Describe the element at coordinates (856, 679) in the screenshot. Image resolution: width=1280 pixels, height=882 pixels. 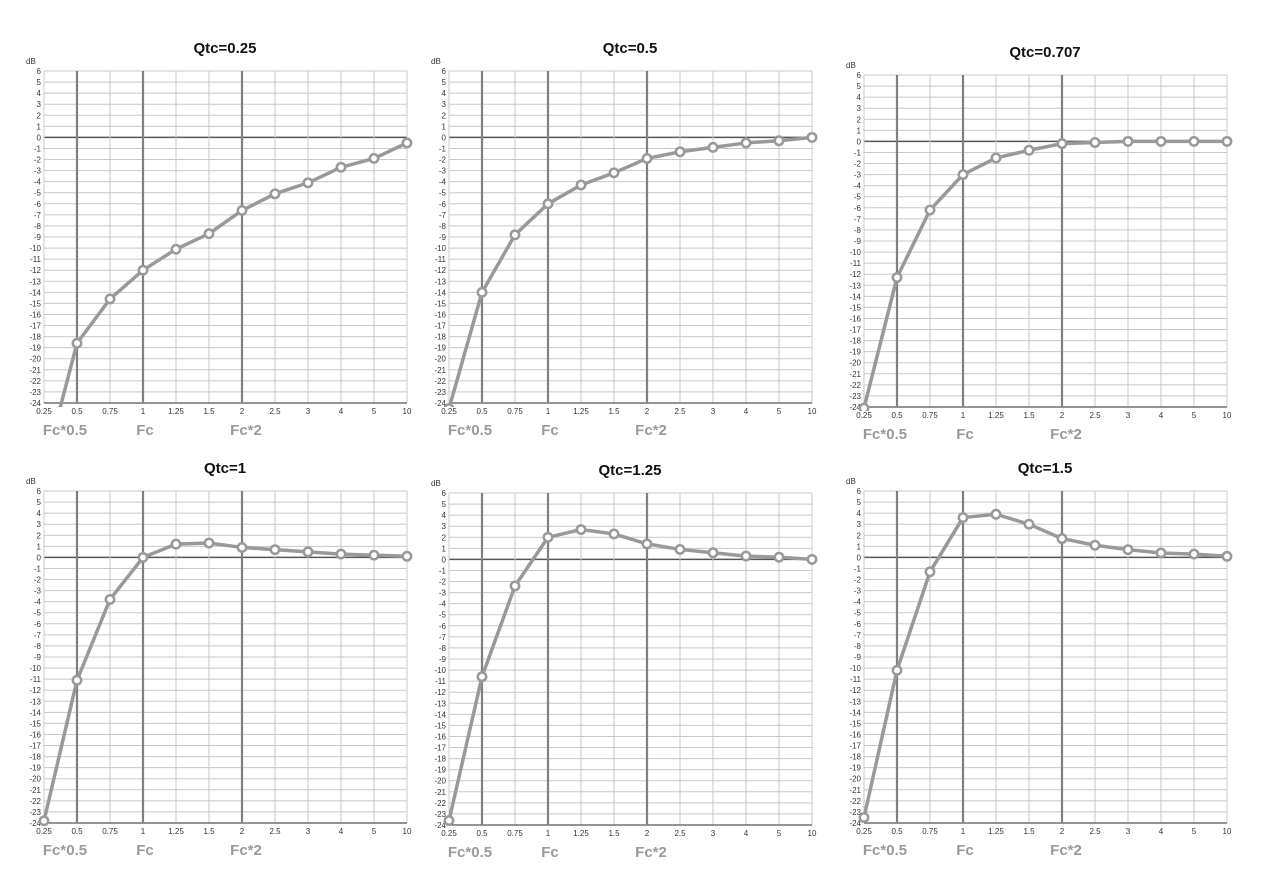
I see `y-tick-label: -11` at that location.